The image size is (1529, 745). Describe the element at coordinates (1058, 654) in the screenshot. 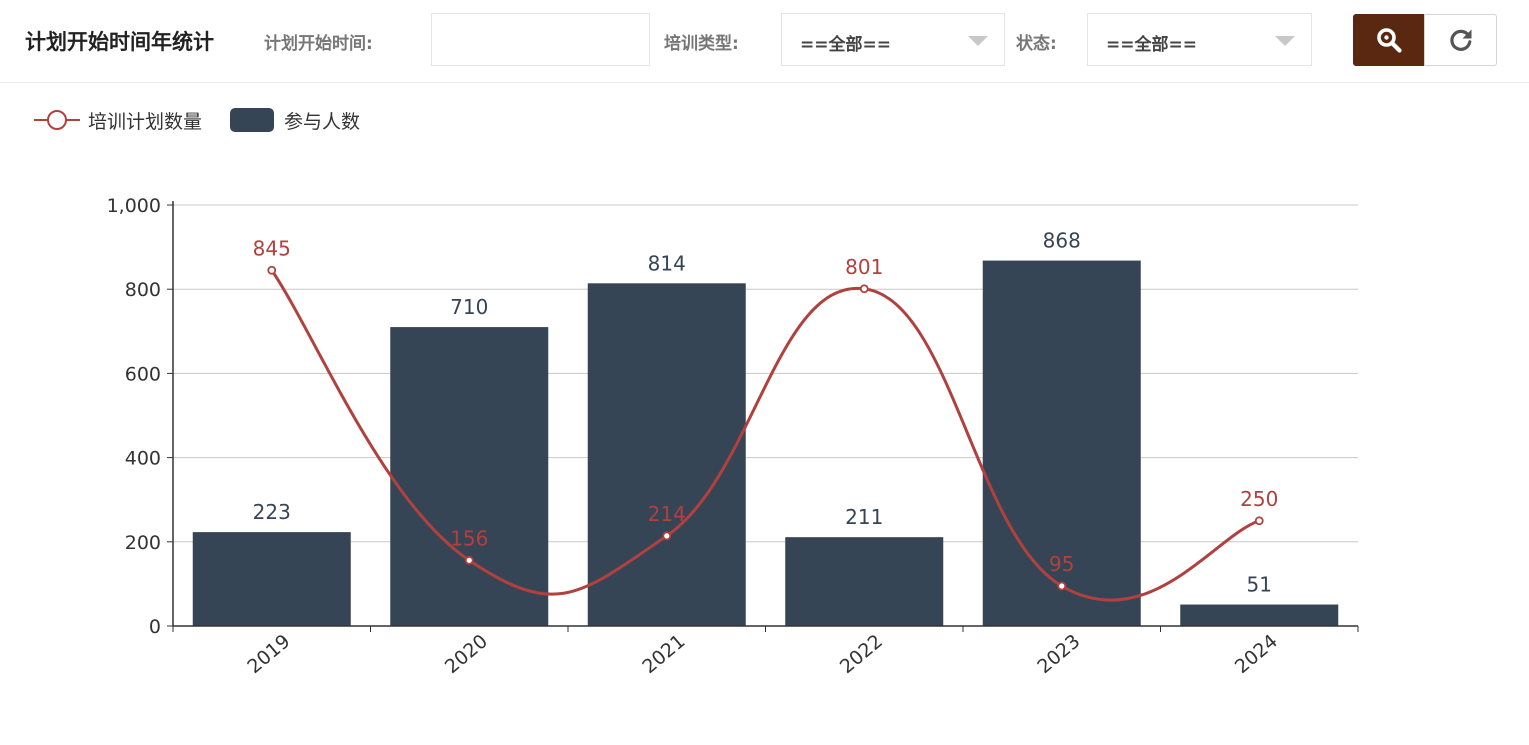

I see `x-tick-label: 2023` at that location.